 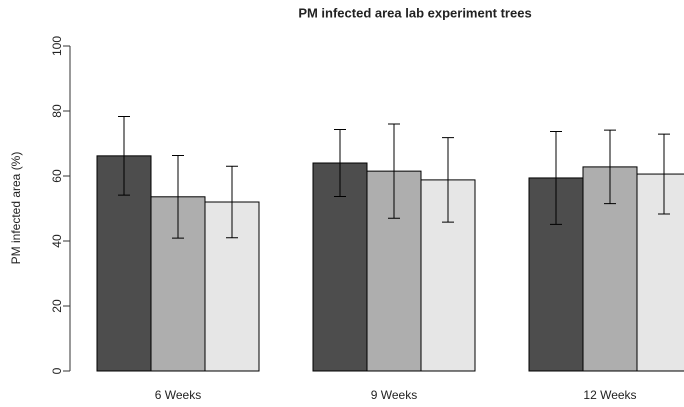 What do you see at coordinates (57, 370) in the screenshot?
I see `y-tick-label: 0` at bounding box center [57, 370].